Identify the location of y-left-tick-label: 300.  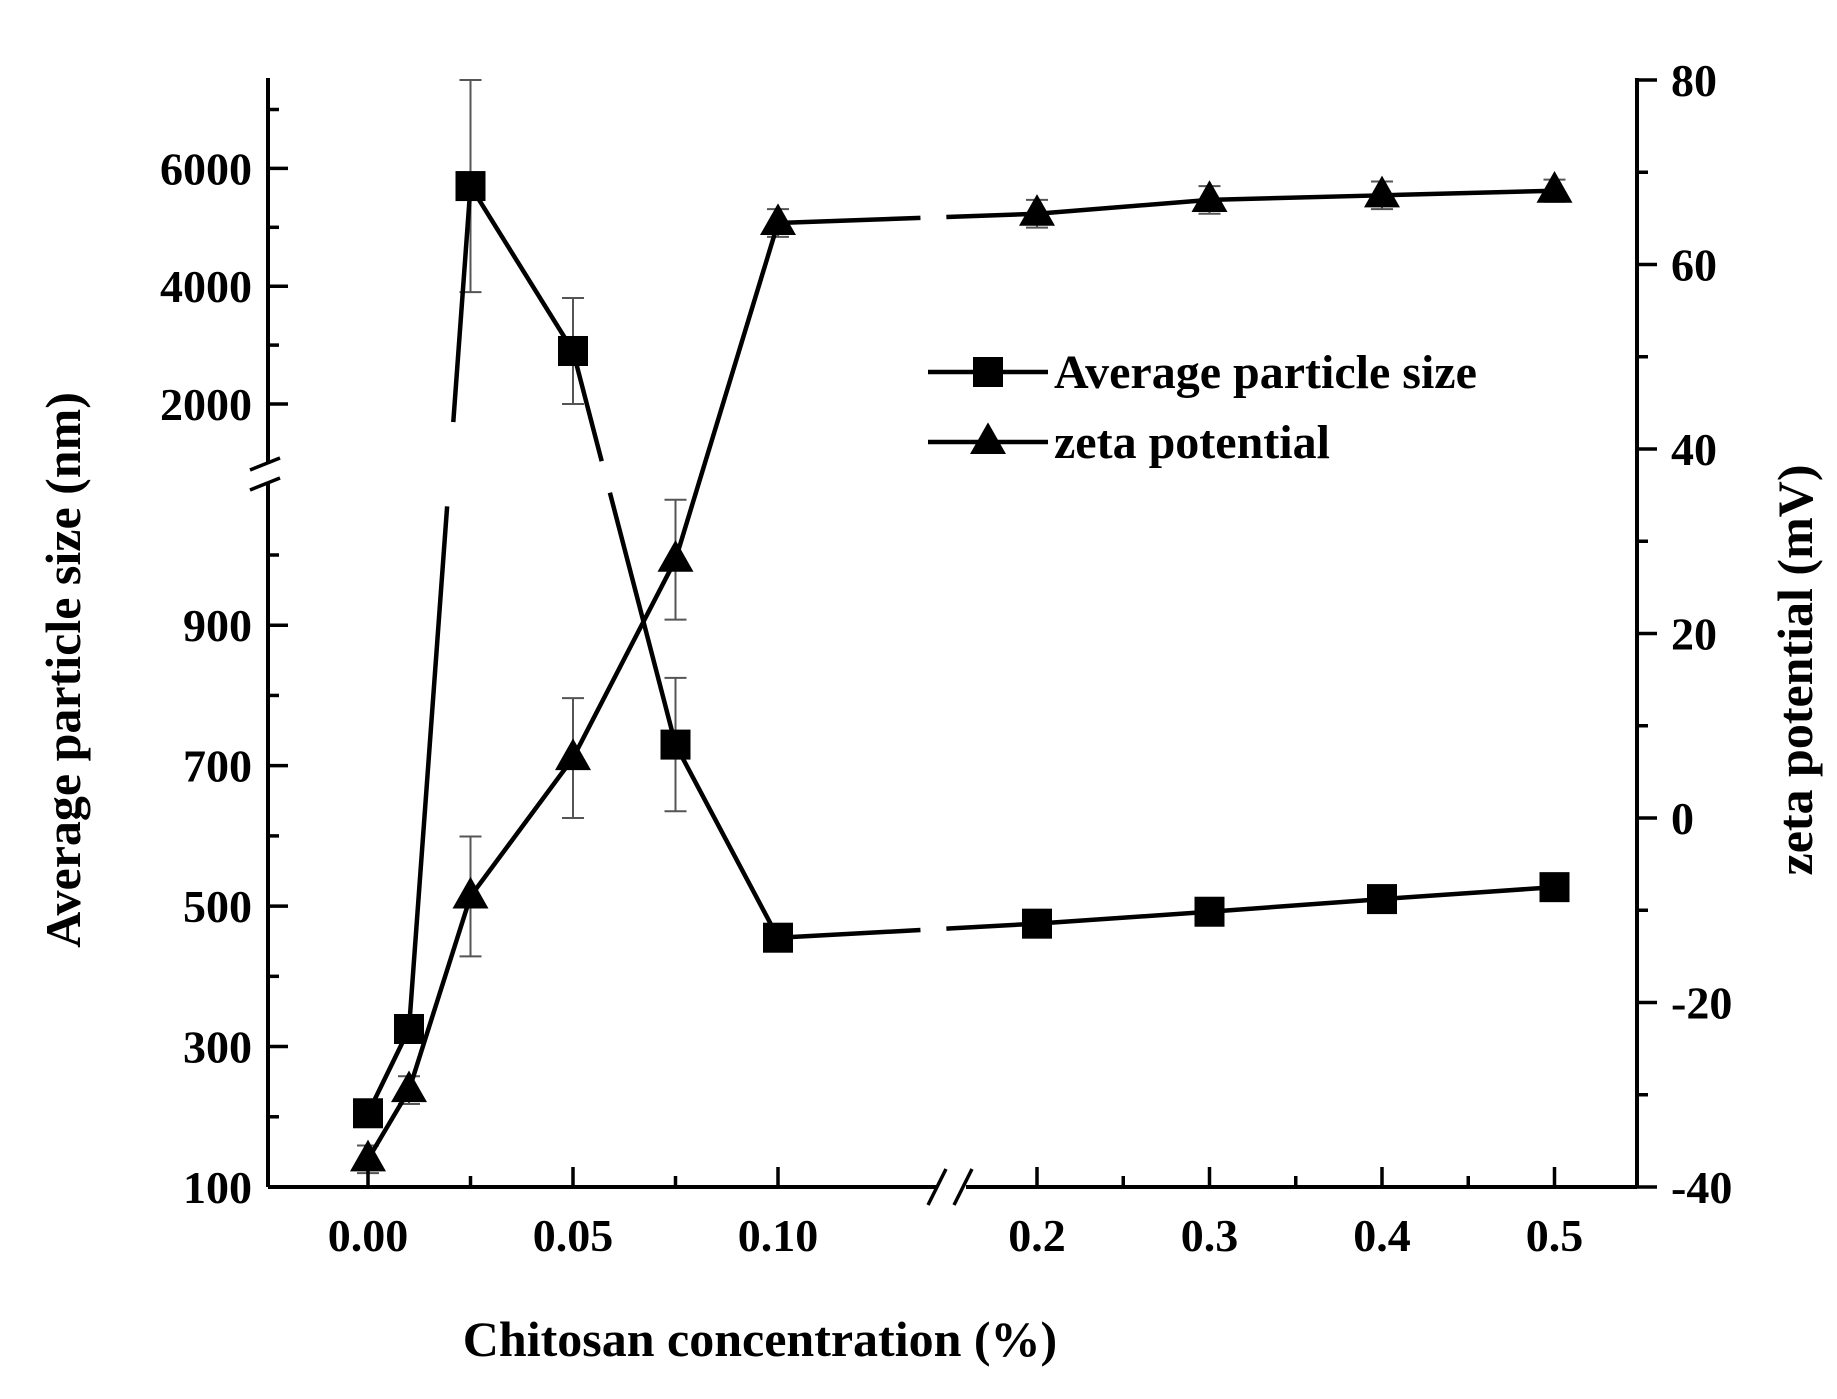
(217, 1047).